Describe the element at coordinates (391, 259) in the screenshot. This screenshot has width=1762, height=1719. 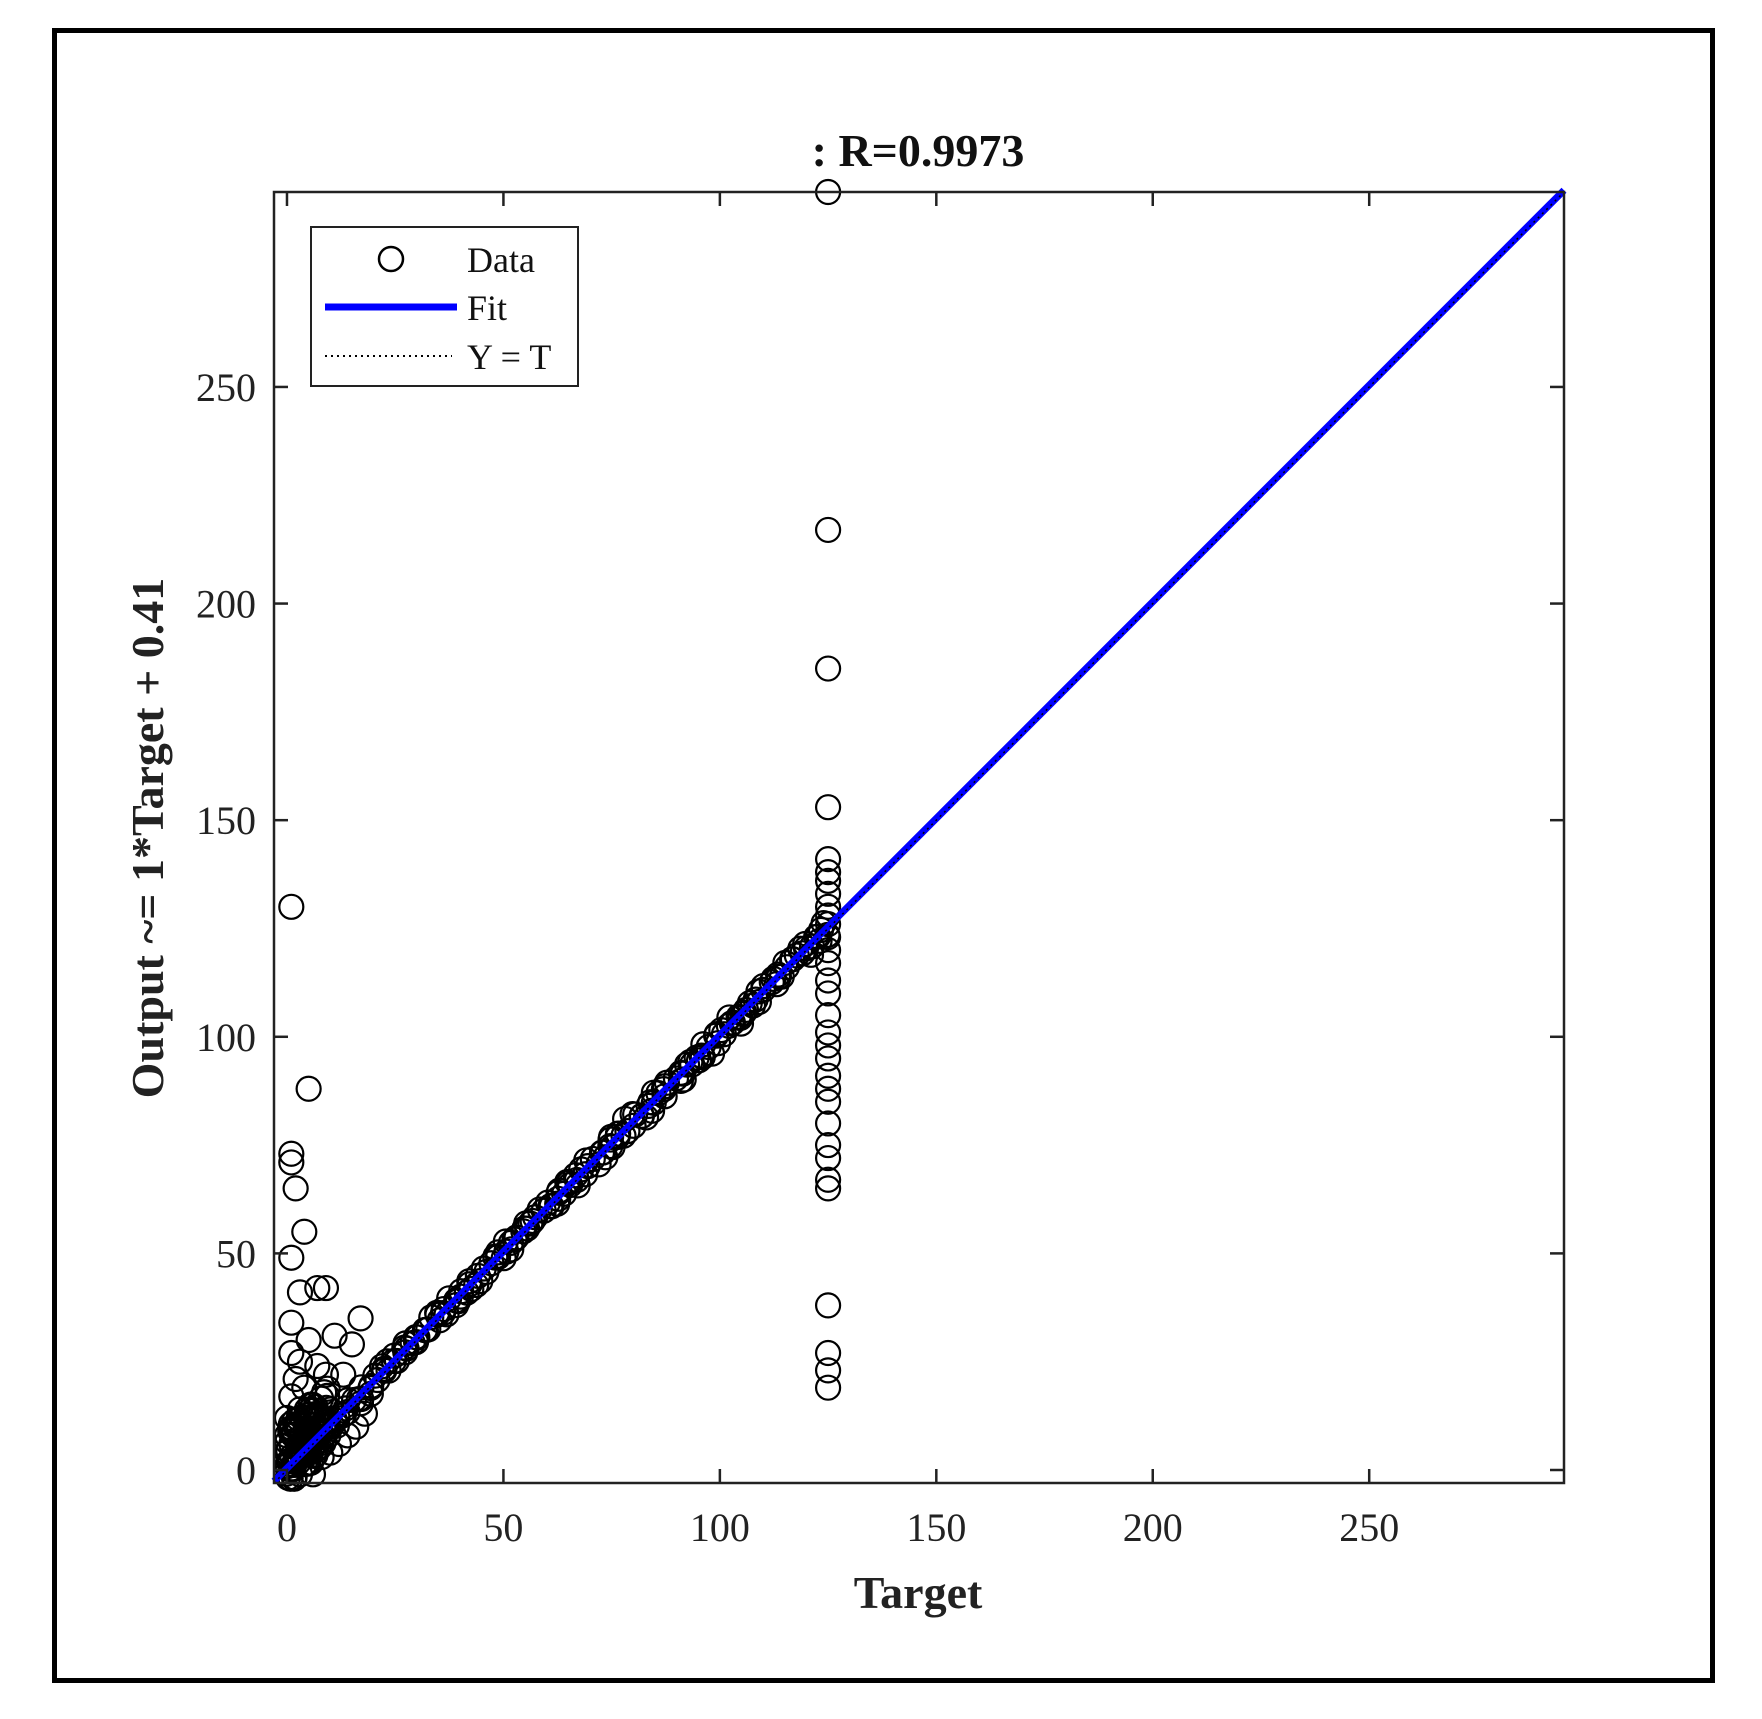
I see `legend-data-marker` at that location.